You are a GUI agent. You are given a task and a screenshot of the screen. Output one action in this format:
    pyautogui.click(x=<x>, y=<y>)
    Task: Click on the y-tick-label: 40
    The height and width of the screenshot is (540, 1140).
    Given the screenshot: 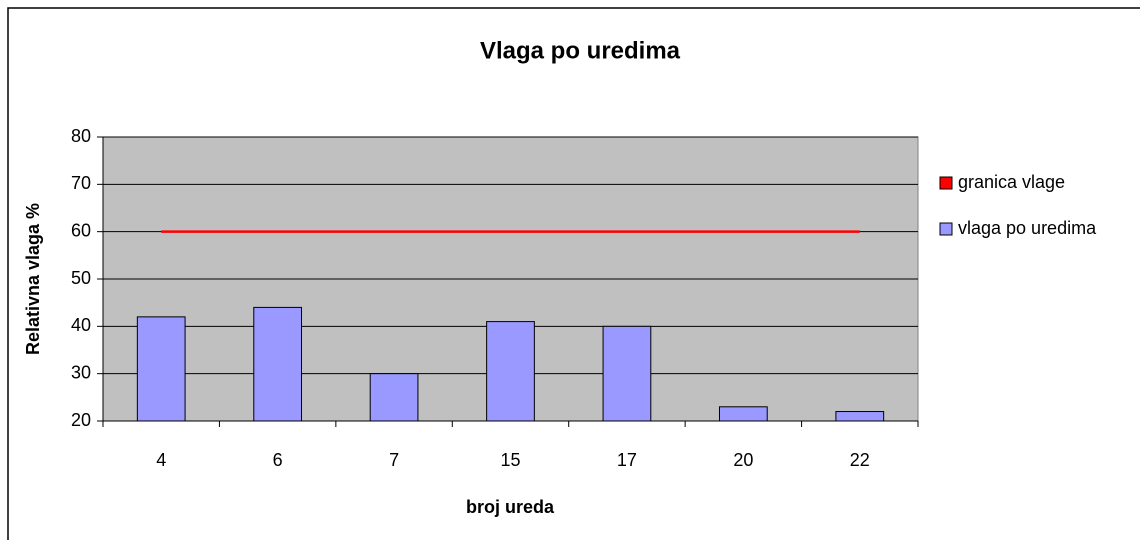 What is the action you would take?
    pyautogui.click(x=81, y=325)
    